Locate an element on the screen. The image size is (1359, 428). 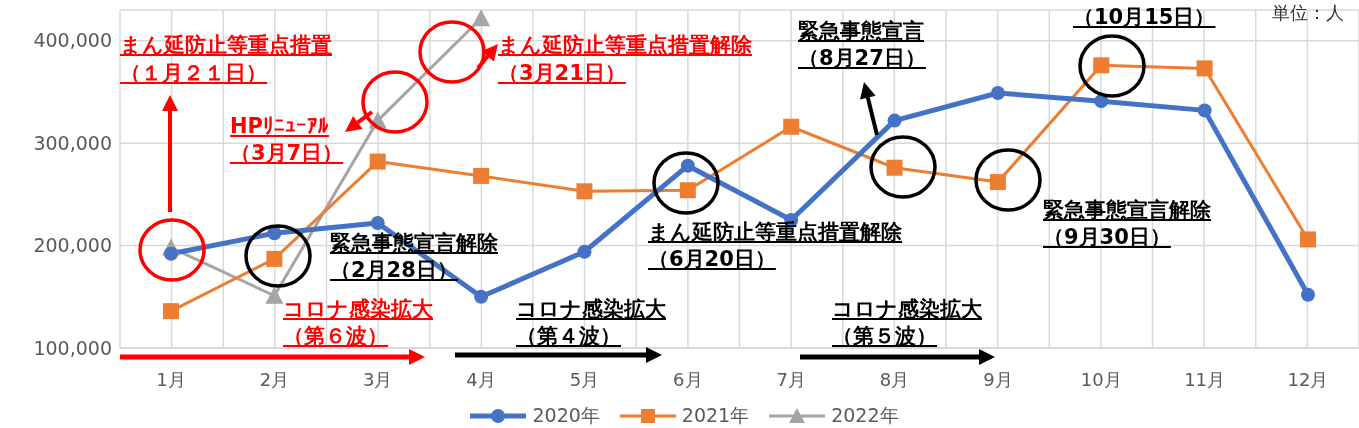
x-tick-label: 12月 is located at coordinates (1308, 379).